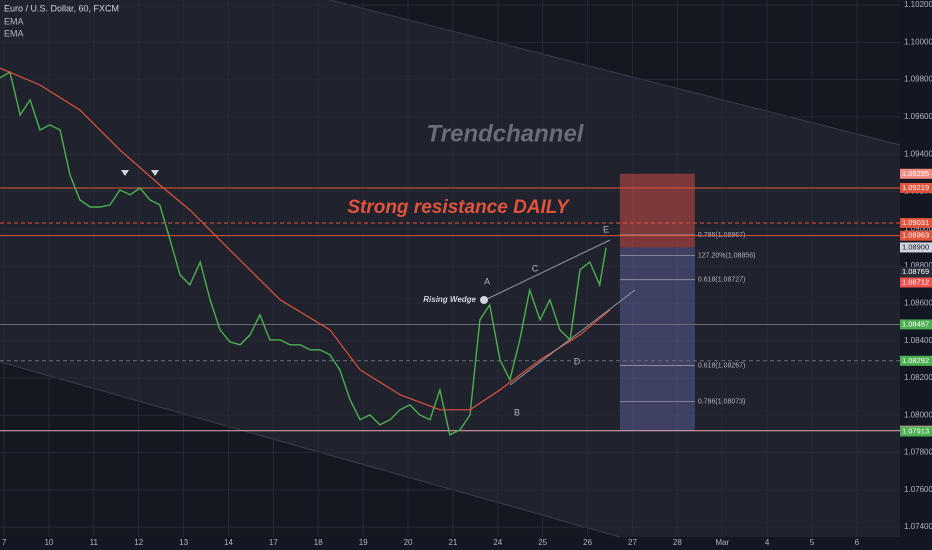  Describe the element at coordinates (918, 79) in the screenshot. I see `y-tick-label: 1.09800` at that location.